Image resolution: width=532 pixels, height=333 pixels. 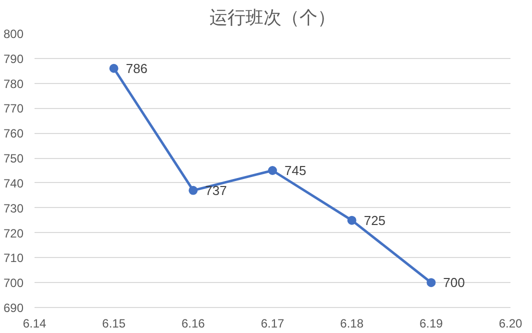 What do you see at coordinates (137, 68) in the screenshot?
I see `data-label: 786` at bounding box center [137, 68].